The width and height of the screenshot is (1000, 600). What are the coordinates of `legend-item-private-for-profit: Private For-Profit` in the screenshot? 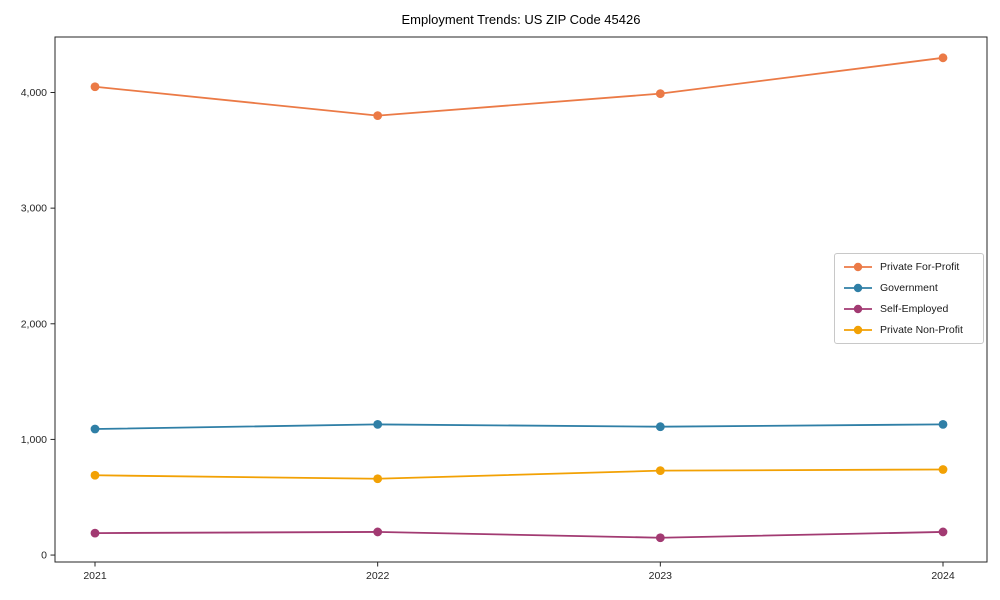 It's located at (909, 267).